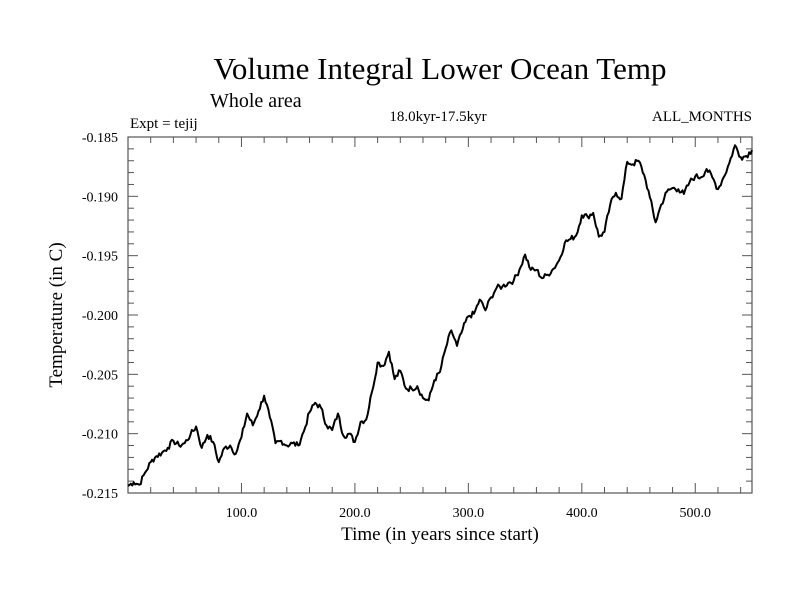 Image resolution: width=800 pixels, height=600 pixels. I want to click on x-tick-label: 400.0, so click(582, 513).